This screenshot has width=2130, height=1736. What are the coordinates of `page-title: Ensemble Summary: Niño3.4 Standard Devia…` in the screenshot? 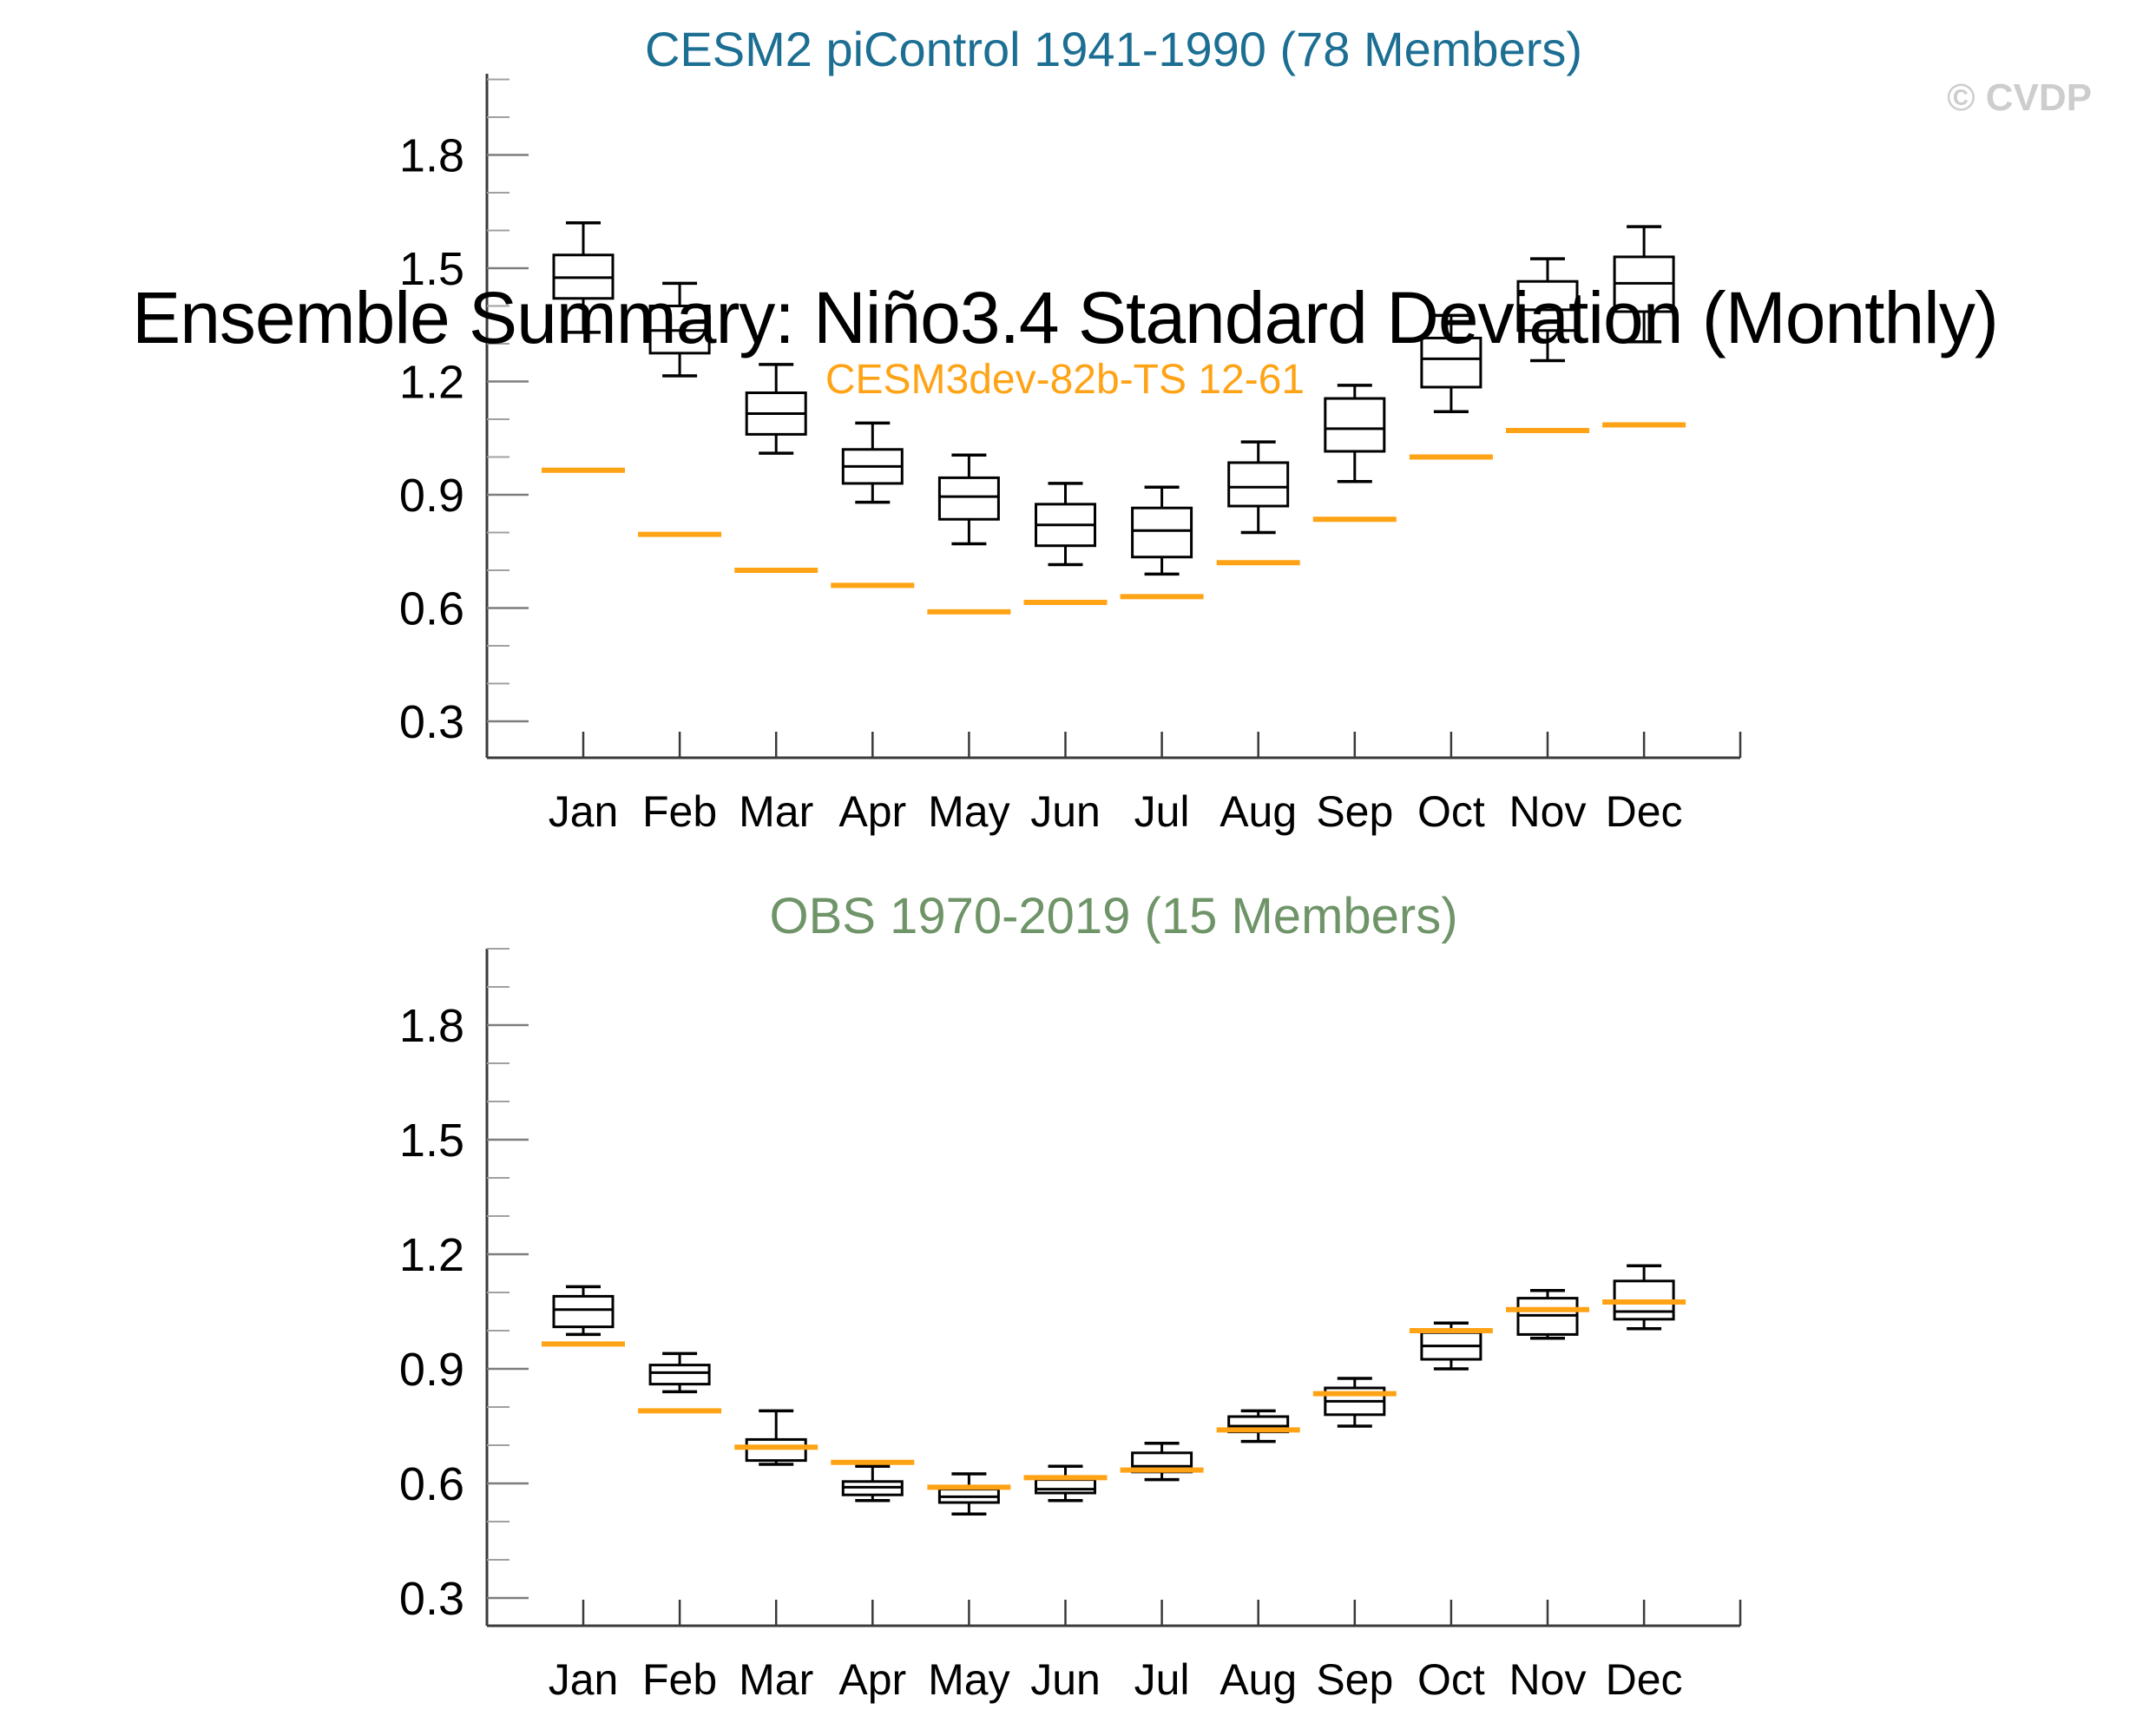 It's located at (1065, 317).